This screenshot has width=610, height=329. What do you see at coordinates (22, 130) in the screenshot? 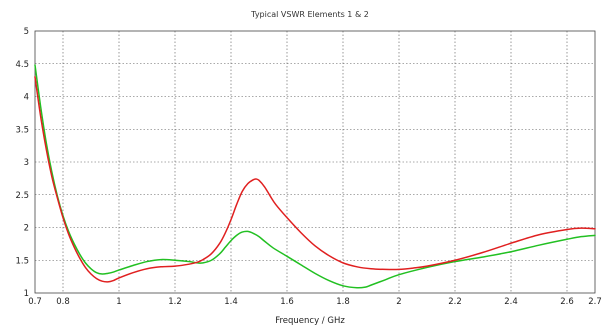
I see `y-tick-label: 3.5` at bounding box center [22, 130].